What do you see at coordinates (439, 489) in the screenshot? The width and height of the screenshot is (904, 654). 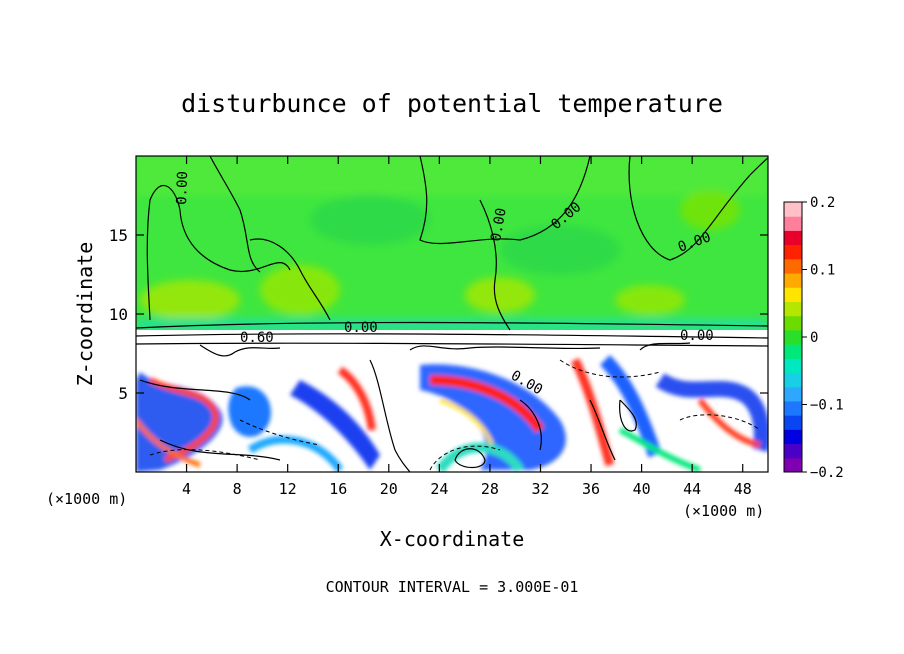 I see `x-tick-label: 24` at bounding box center [439, 489].